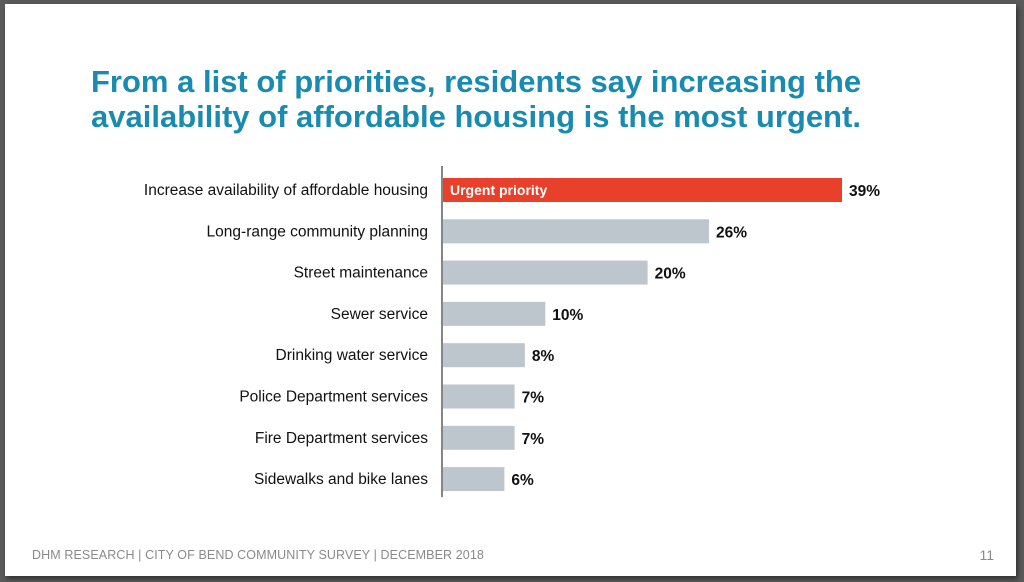 This screenshot has height=582, width=1024. I want to click on category-label-2: Long-range community planning, so click(317, 231).